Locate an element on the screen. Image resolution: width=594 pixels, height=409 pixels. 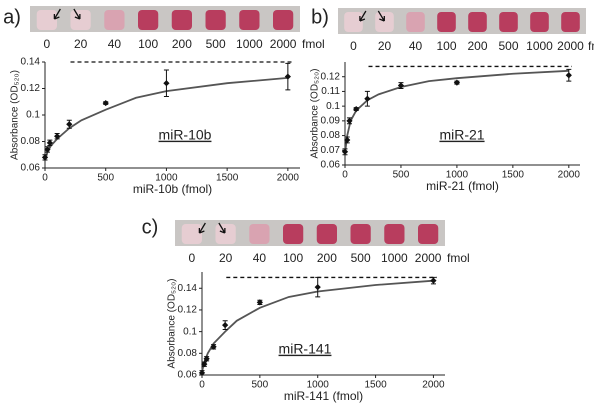
y-tick-label: 0.07 is located at coordinates (331, 150).